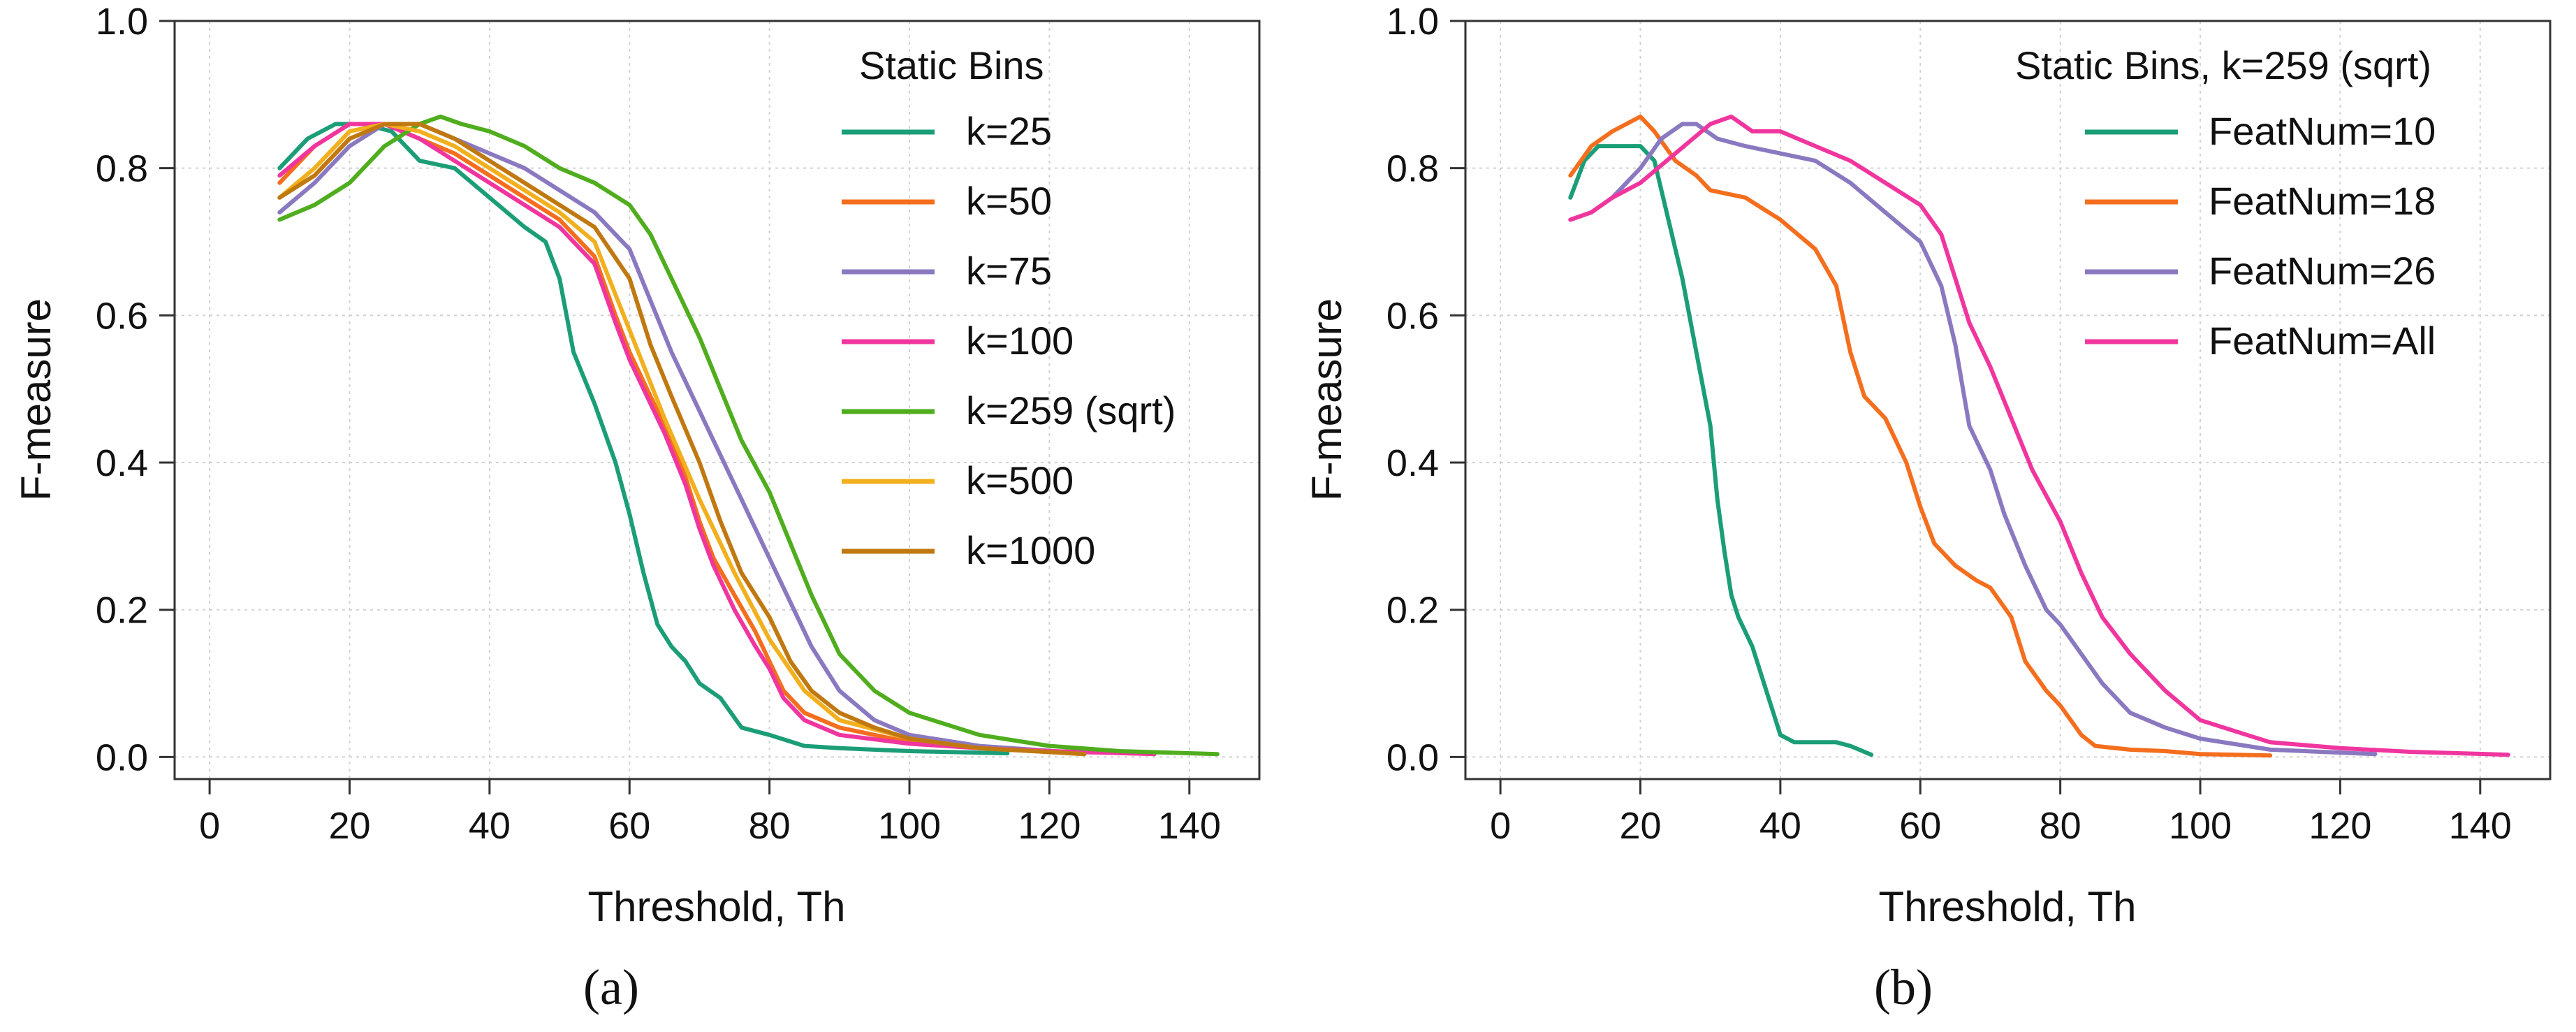 This screenshot has width=2576, height=1032. I want to click on legend-title: Static Bins, k=259 (sqrt), so click(2223, 65).